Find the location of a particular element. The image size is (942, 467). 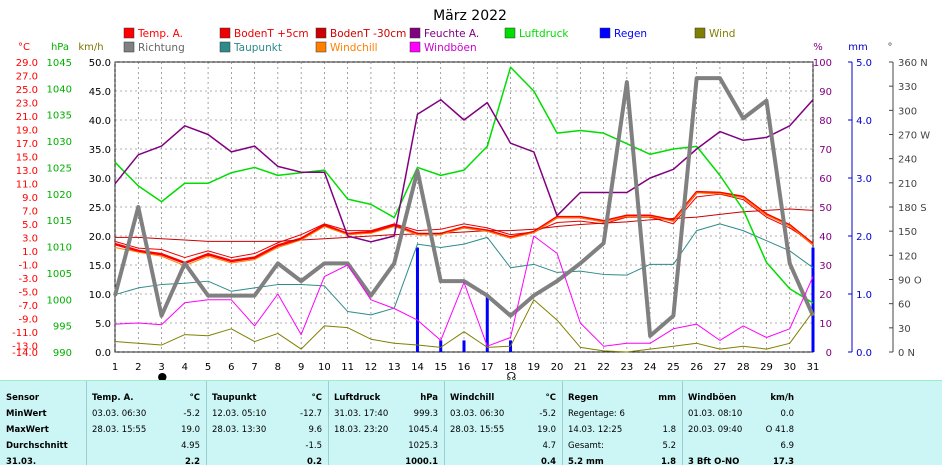

stats-column-unit: °C is located at coordinates (551, 398).